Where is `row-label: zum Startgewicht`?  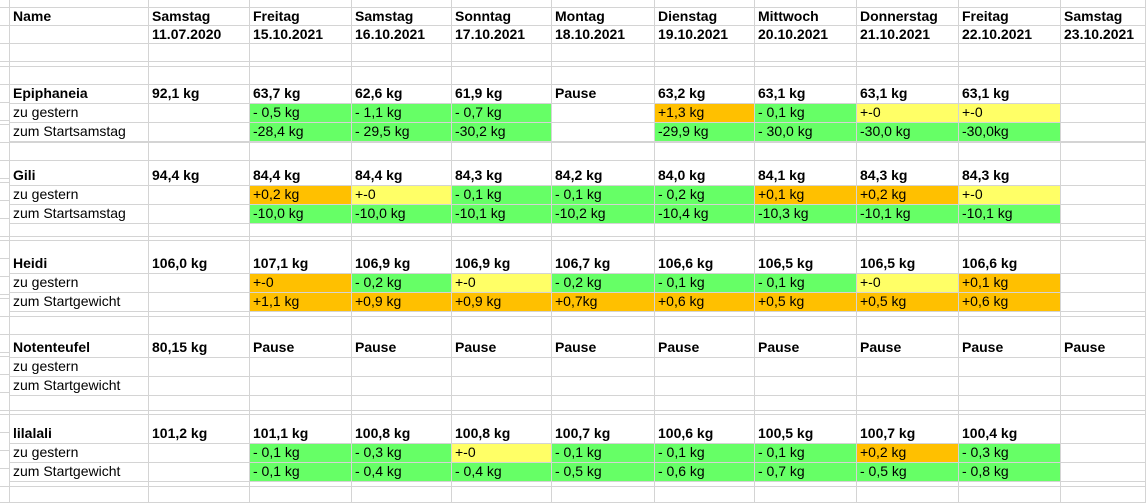 row-label: zum Startgewicht is located at coordinates (79, 302).